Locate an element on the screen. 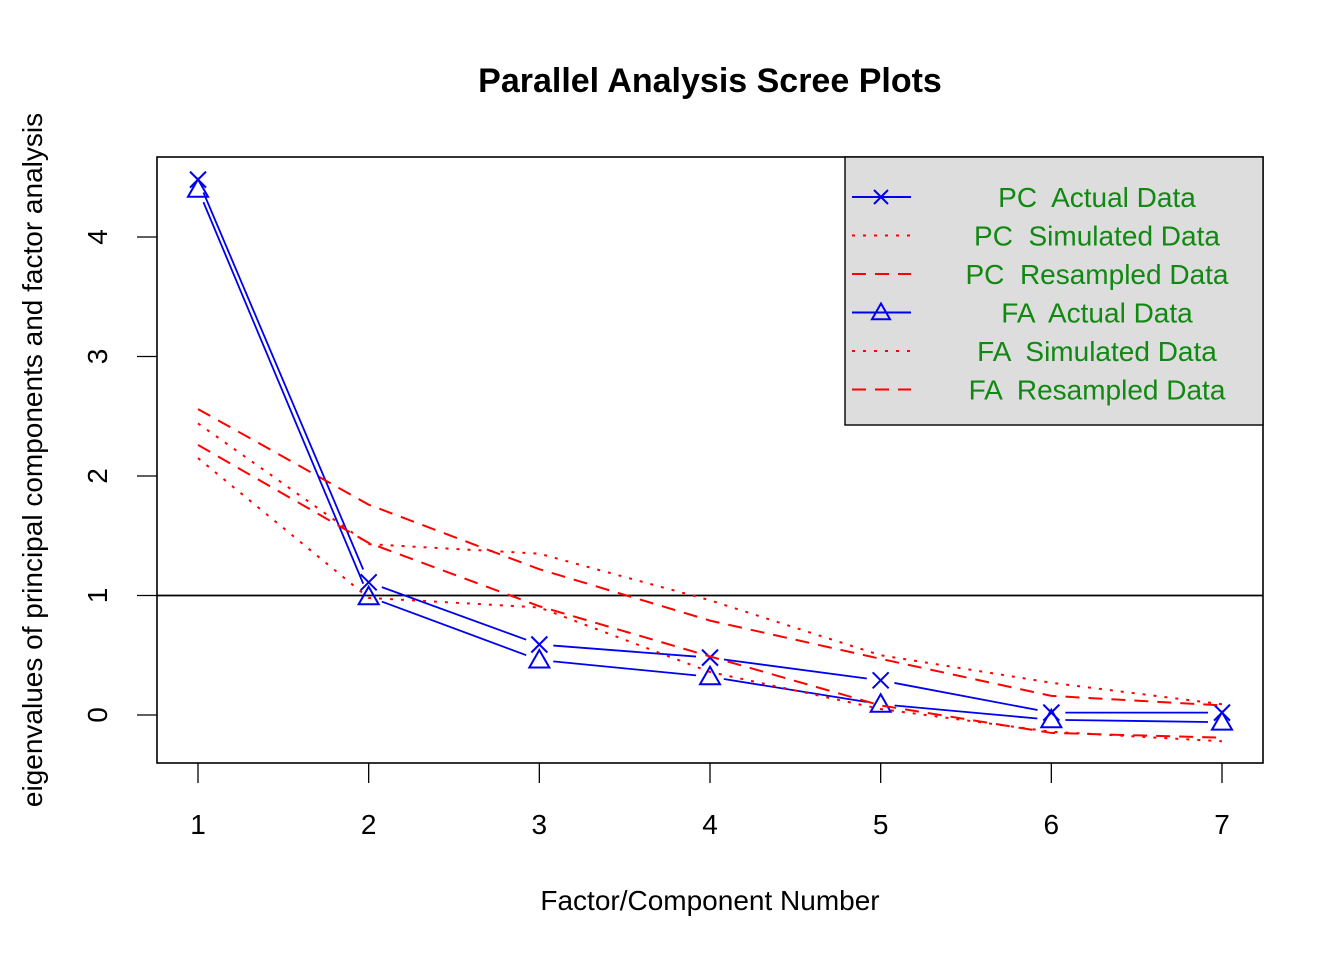  y-tick-label: 3 is located at coordinates (97, 357).